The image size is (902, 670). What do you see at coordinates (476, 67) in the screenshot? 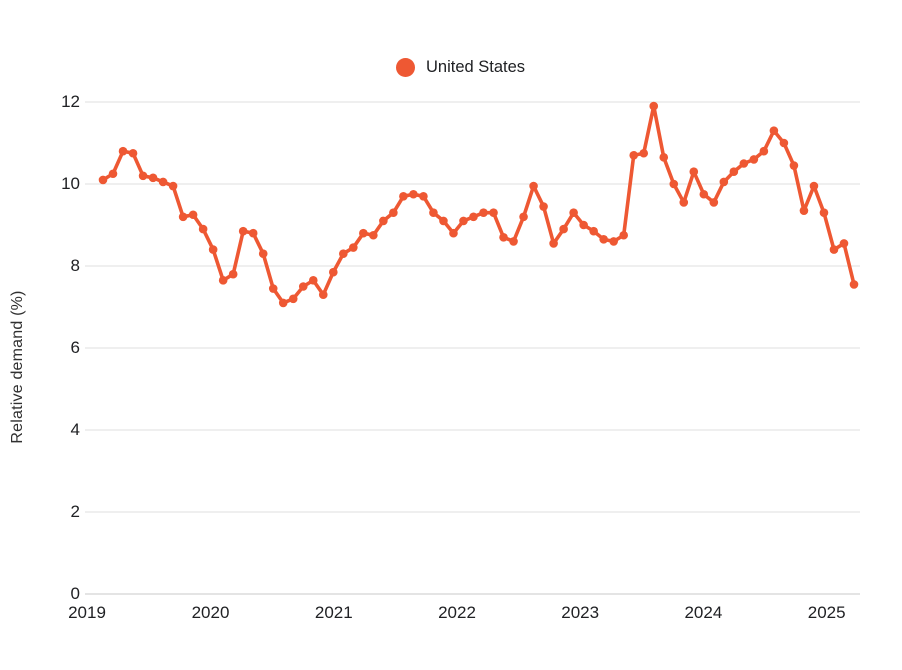
I see `legend-label: United States` at bounding box center [476, 67].